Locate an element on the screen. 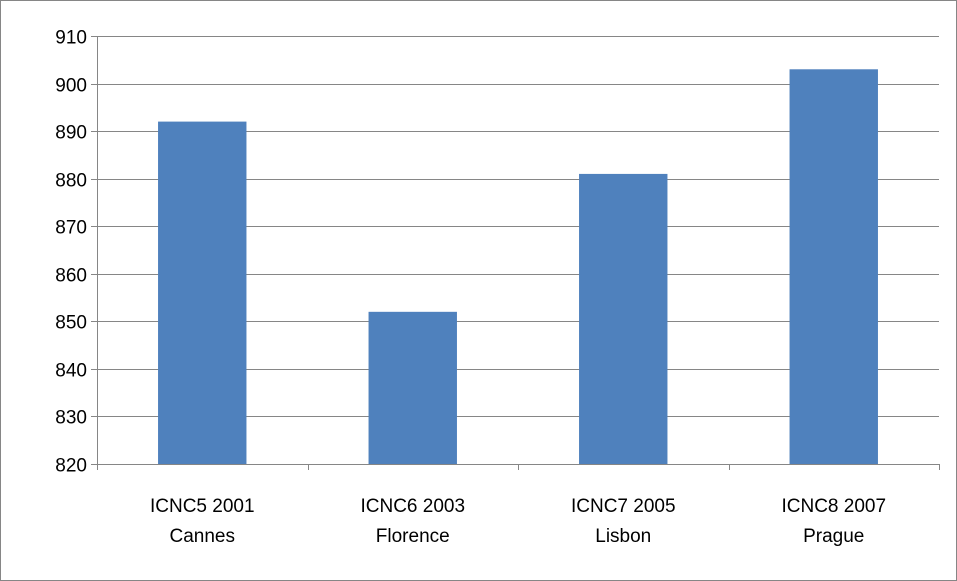 The width and height of the screenshot is (957, 581). y-tick-label: 830 is located at coordinates (71, 418).